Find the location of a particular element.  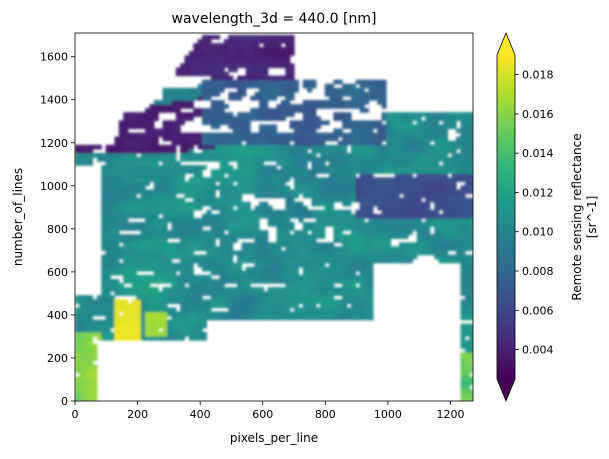

y-tick-label: 200 is located at coordinates (57, 358).